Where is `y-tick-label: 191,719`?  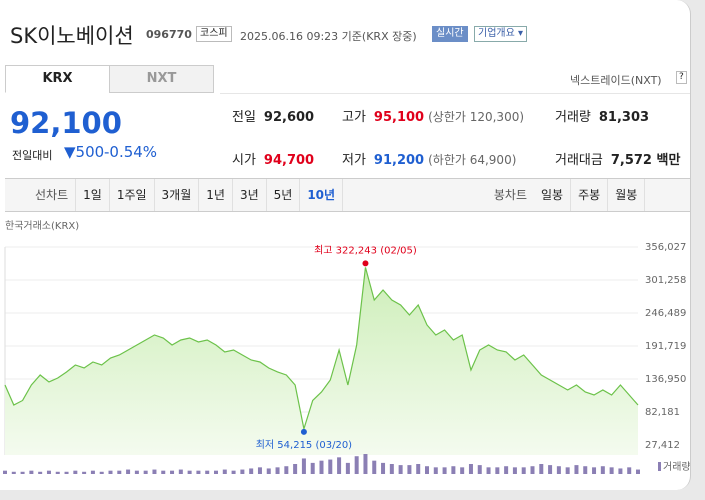 y-tick-label: 191,719 is located at coordinates (665, 346).